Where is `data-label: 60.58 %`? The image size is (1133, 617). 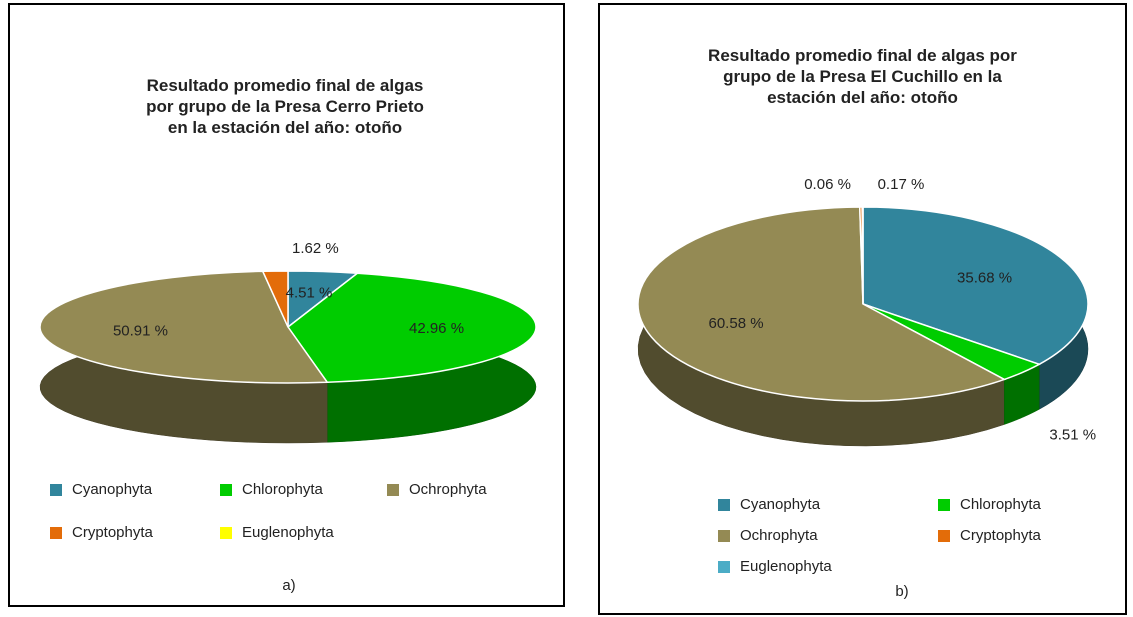
data-label: 60.58 % is located at coordinates (736, 323).